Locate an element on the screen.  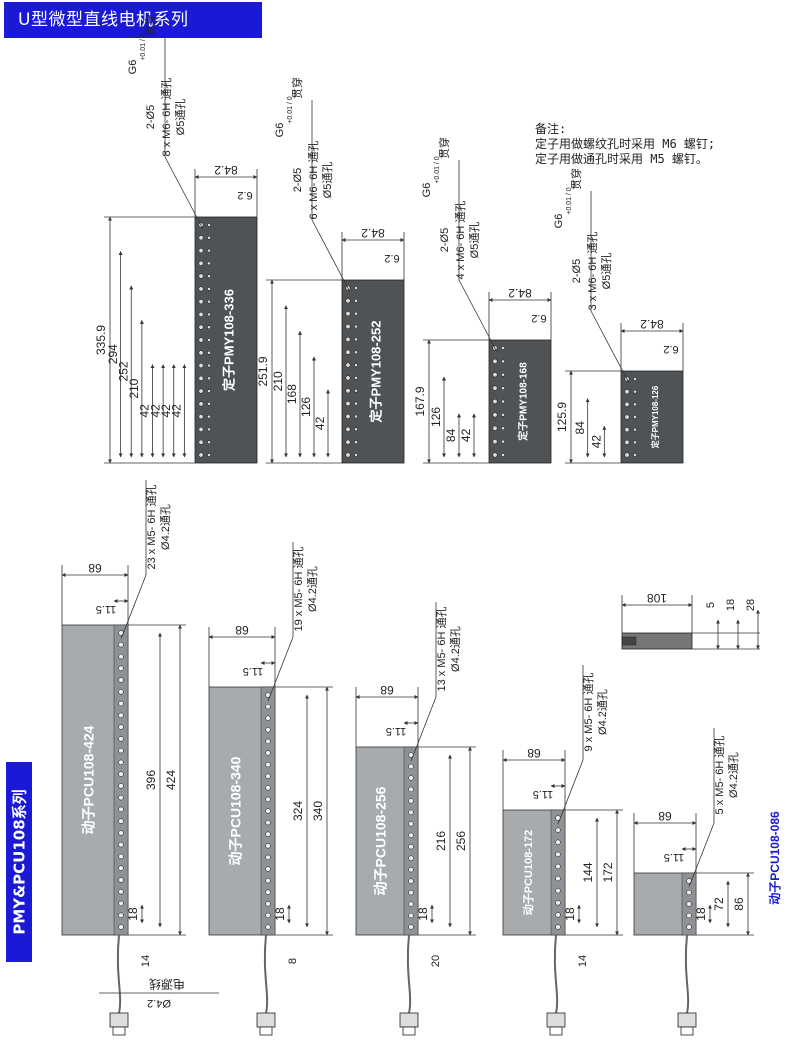
mover-pitch-dim: 396 is located at coordinates (151, 780).